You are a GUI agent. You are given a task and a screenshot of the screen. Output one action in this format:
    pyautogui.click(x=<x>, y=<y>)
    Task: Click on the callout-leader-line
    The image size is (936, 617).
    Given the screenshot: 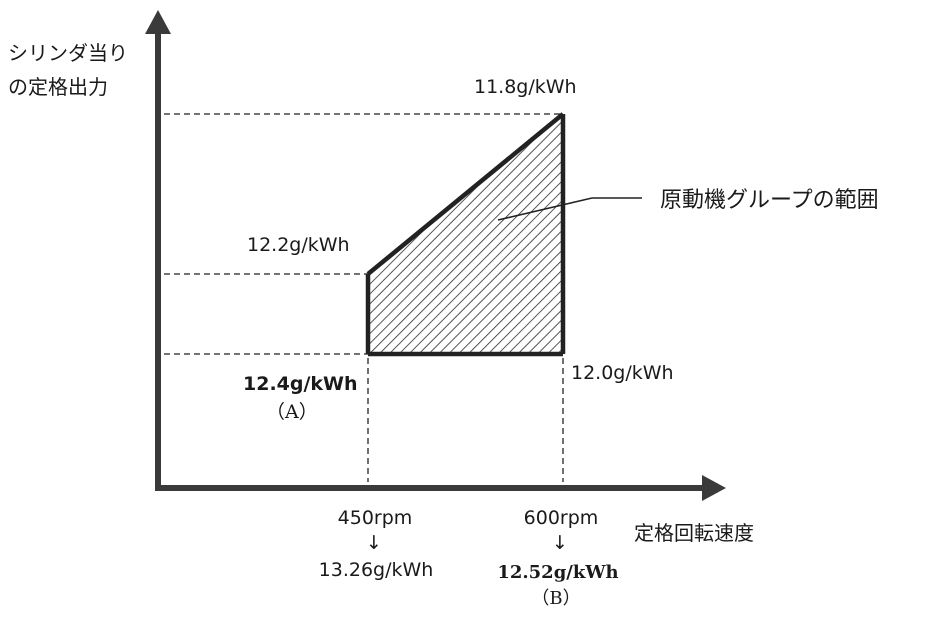 What is the action you would take?
    pyautogui.click(x=545, y=209)
    